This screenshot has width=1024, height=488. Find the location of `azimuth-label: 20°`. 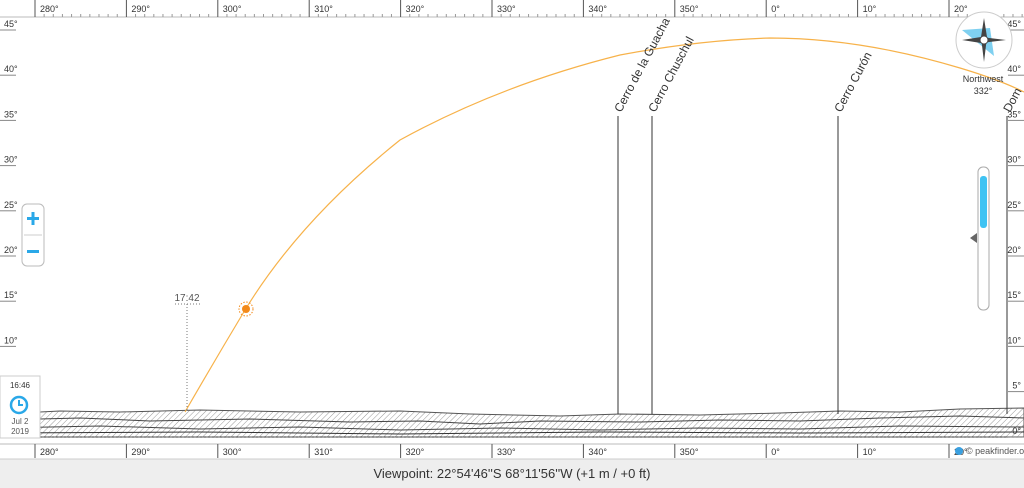

azimuth-label: 20° is located at coordinates (961, 9).